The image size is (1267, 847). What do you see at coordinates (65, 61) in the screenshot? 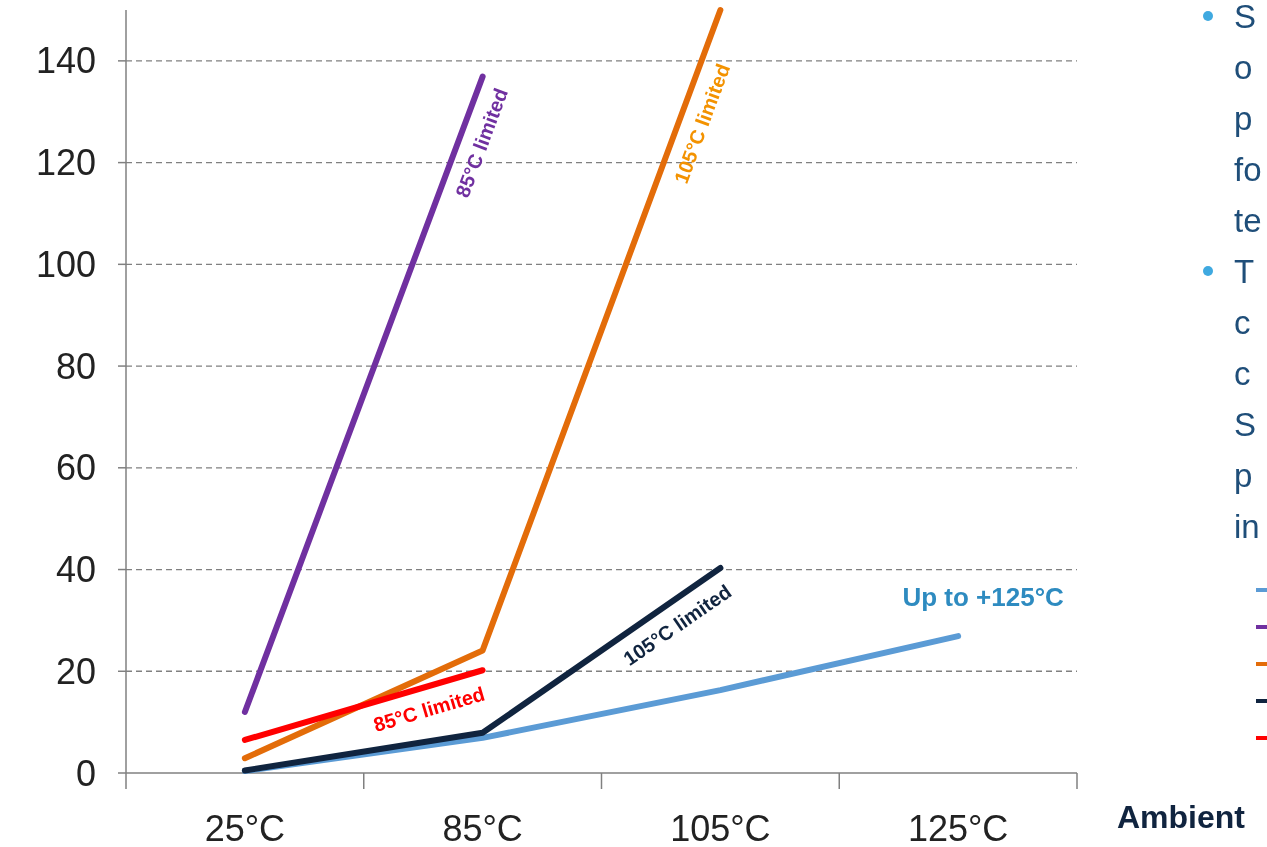
I see `y-tick-label: 140` at bounding box center [65, 61].